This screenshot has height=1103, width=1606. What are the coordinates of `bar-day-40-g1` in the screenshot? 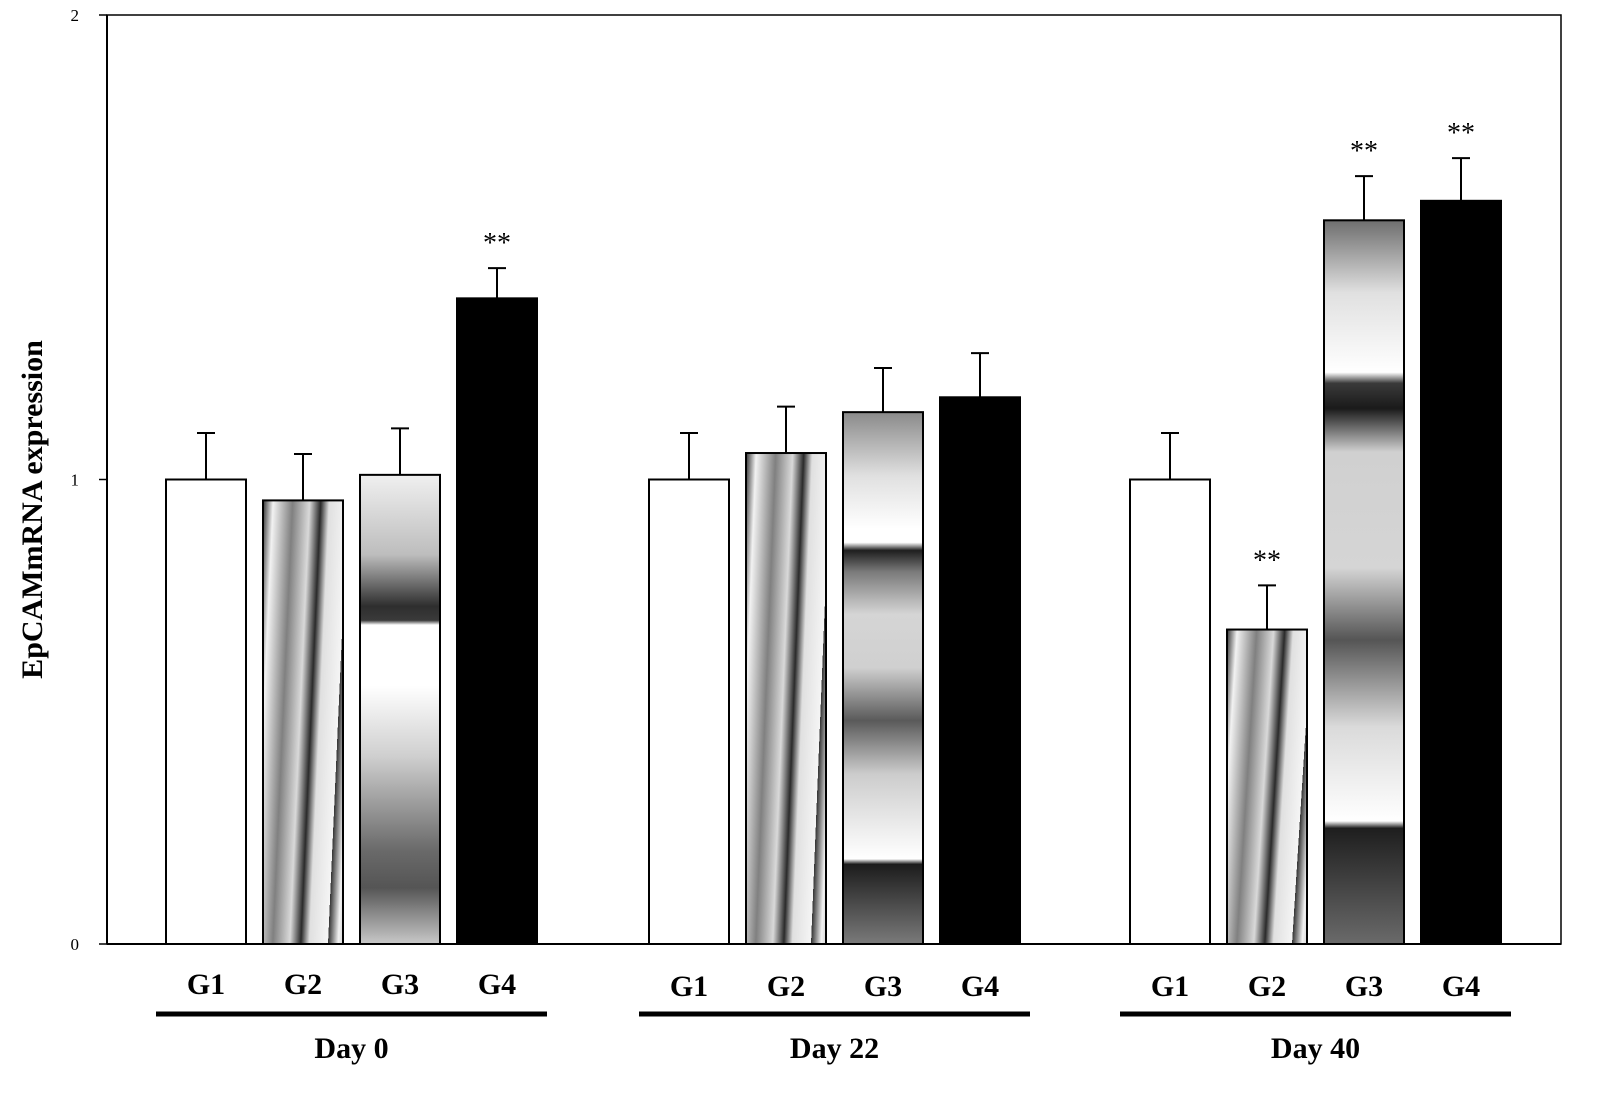 It's located at (1170, 711).